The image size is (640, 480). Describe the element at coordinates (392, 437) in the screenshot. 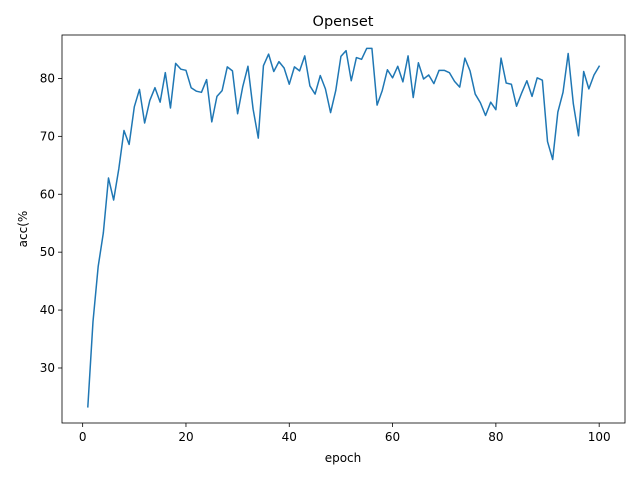

I see `x-tick-label: 60` at that location.